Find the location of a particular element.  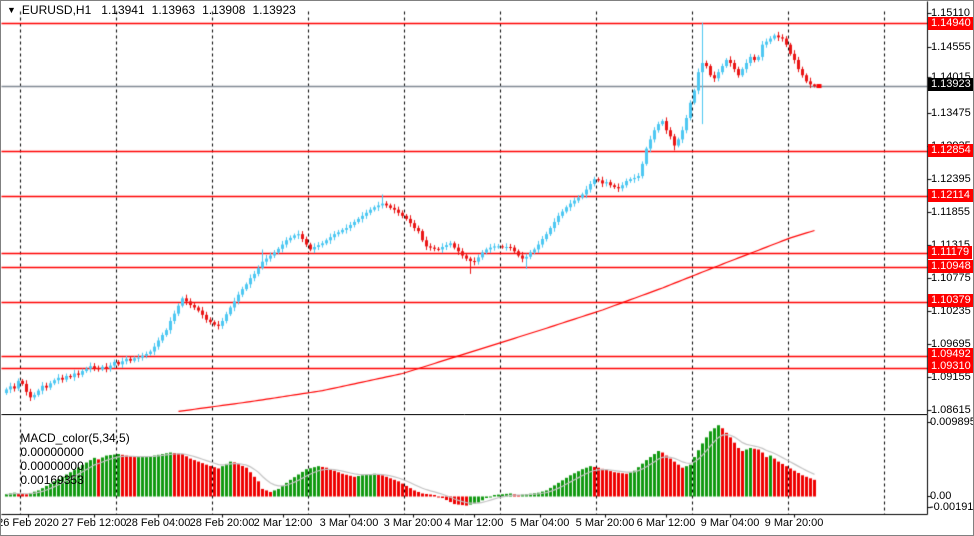

time-axis-label: 6 Mar 12:00 is located at coordinates (666, 523).